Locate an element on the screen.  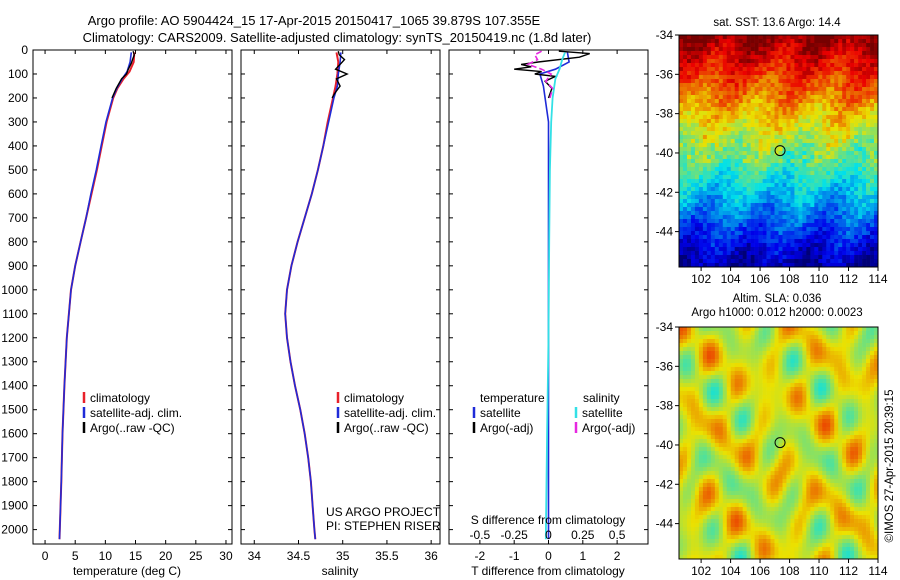
sst-heatmap is located at coordinates (779, 151).